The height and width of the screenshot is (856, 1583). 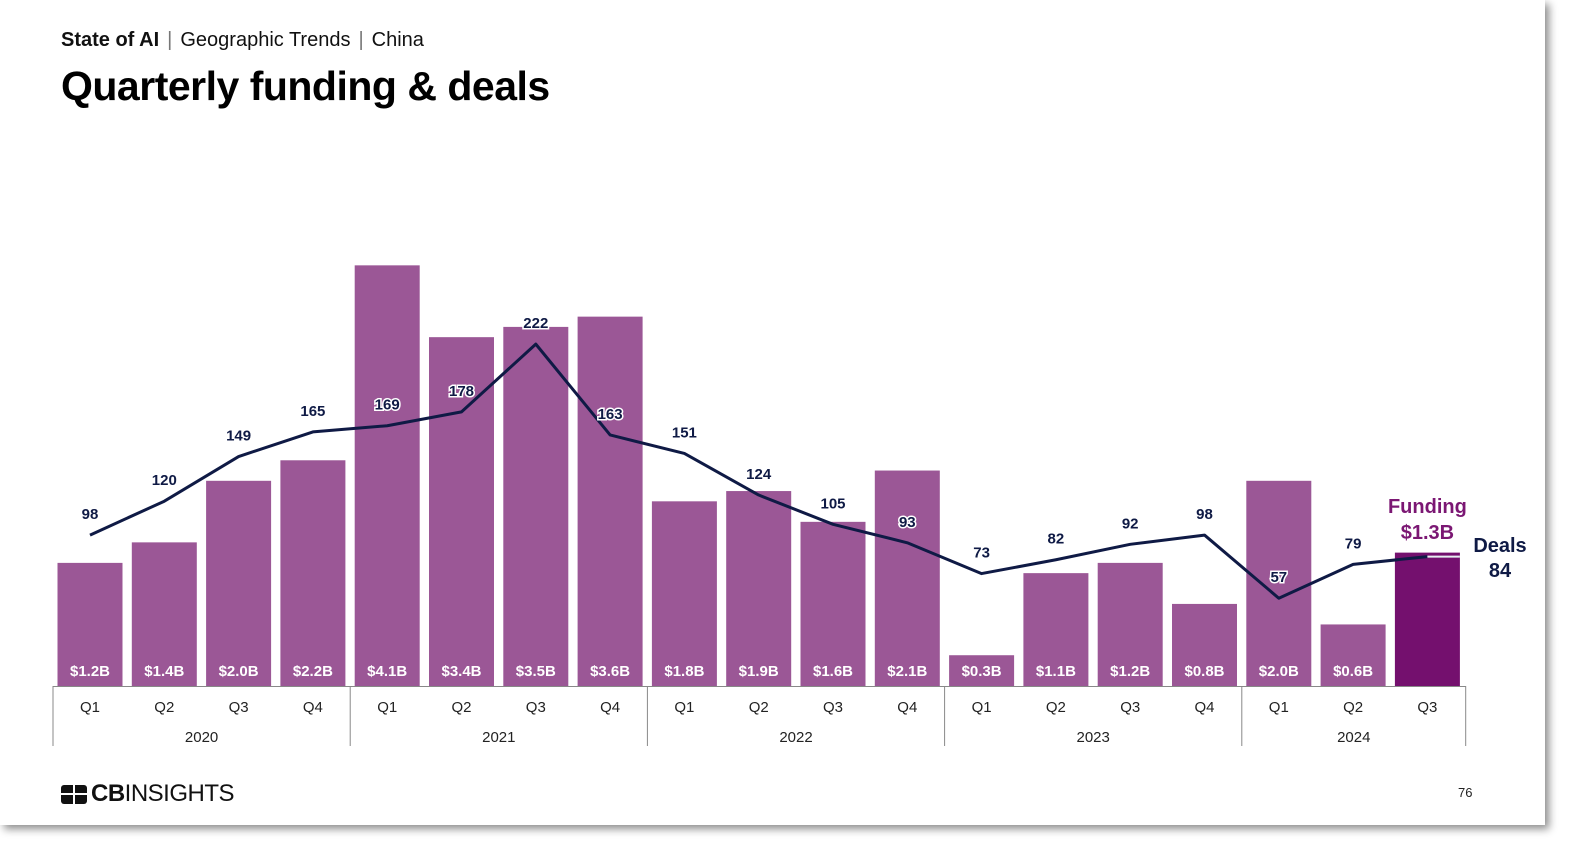 I want to click on funding-bar-label: $1.1B, so click(x=1056, y=671).